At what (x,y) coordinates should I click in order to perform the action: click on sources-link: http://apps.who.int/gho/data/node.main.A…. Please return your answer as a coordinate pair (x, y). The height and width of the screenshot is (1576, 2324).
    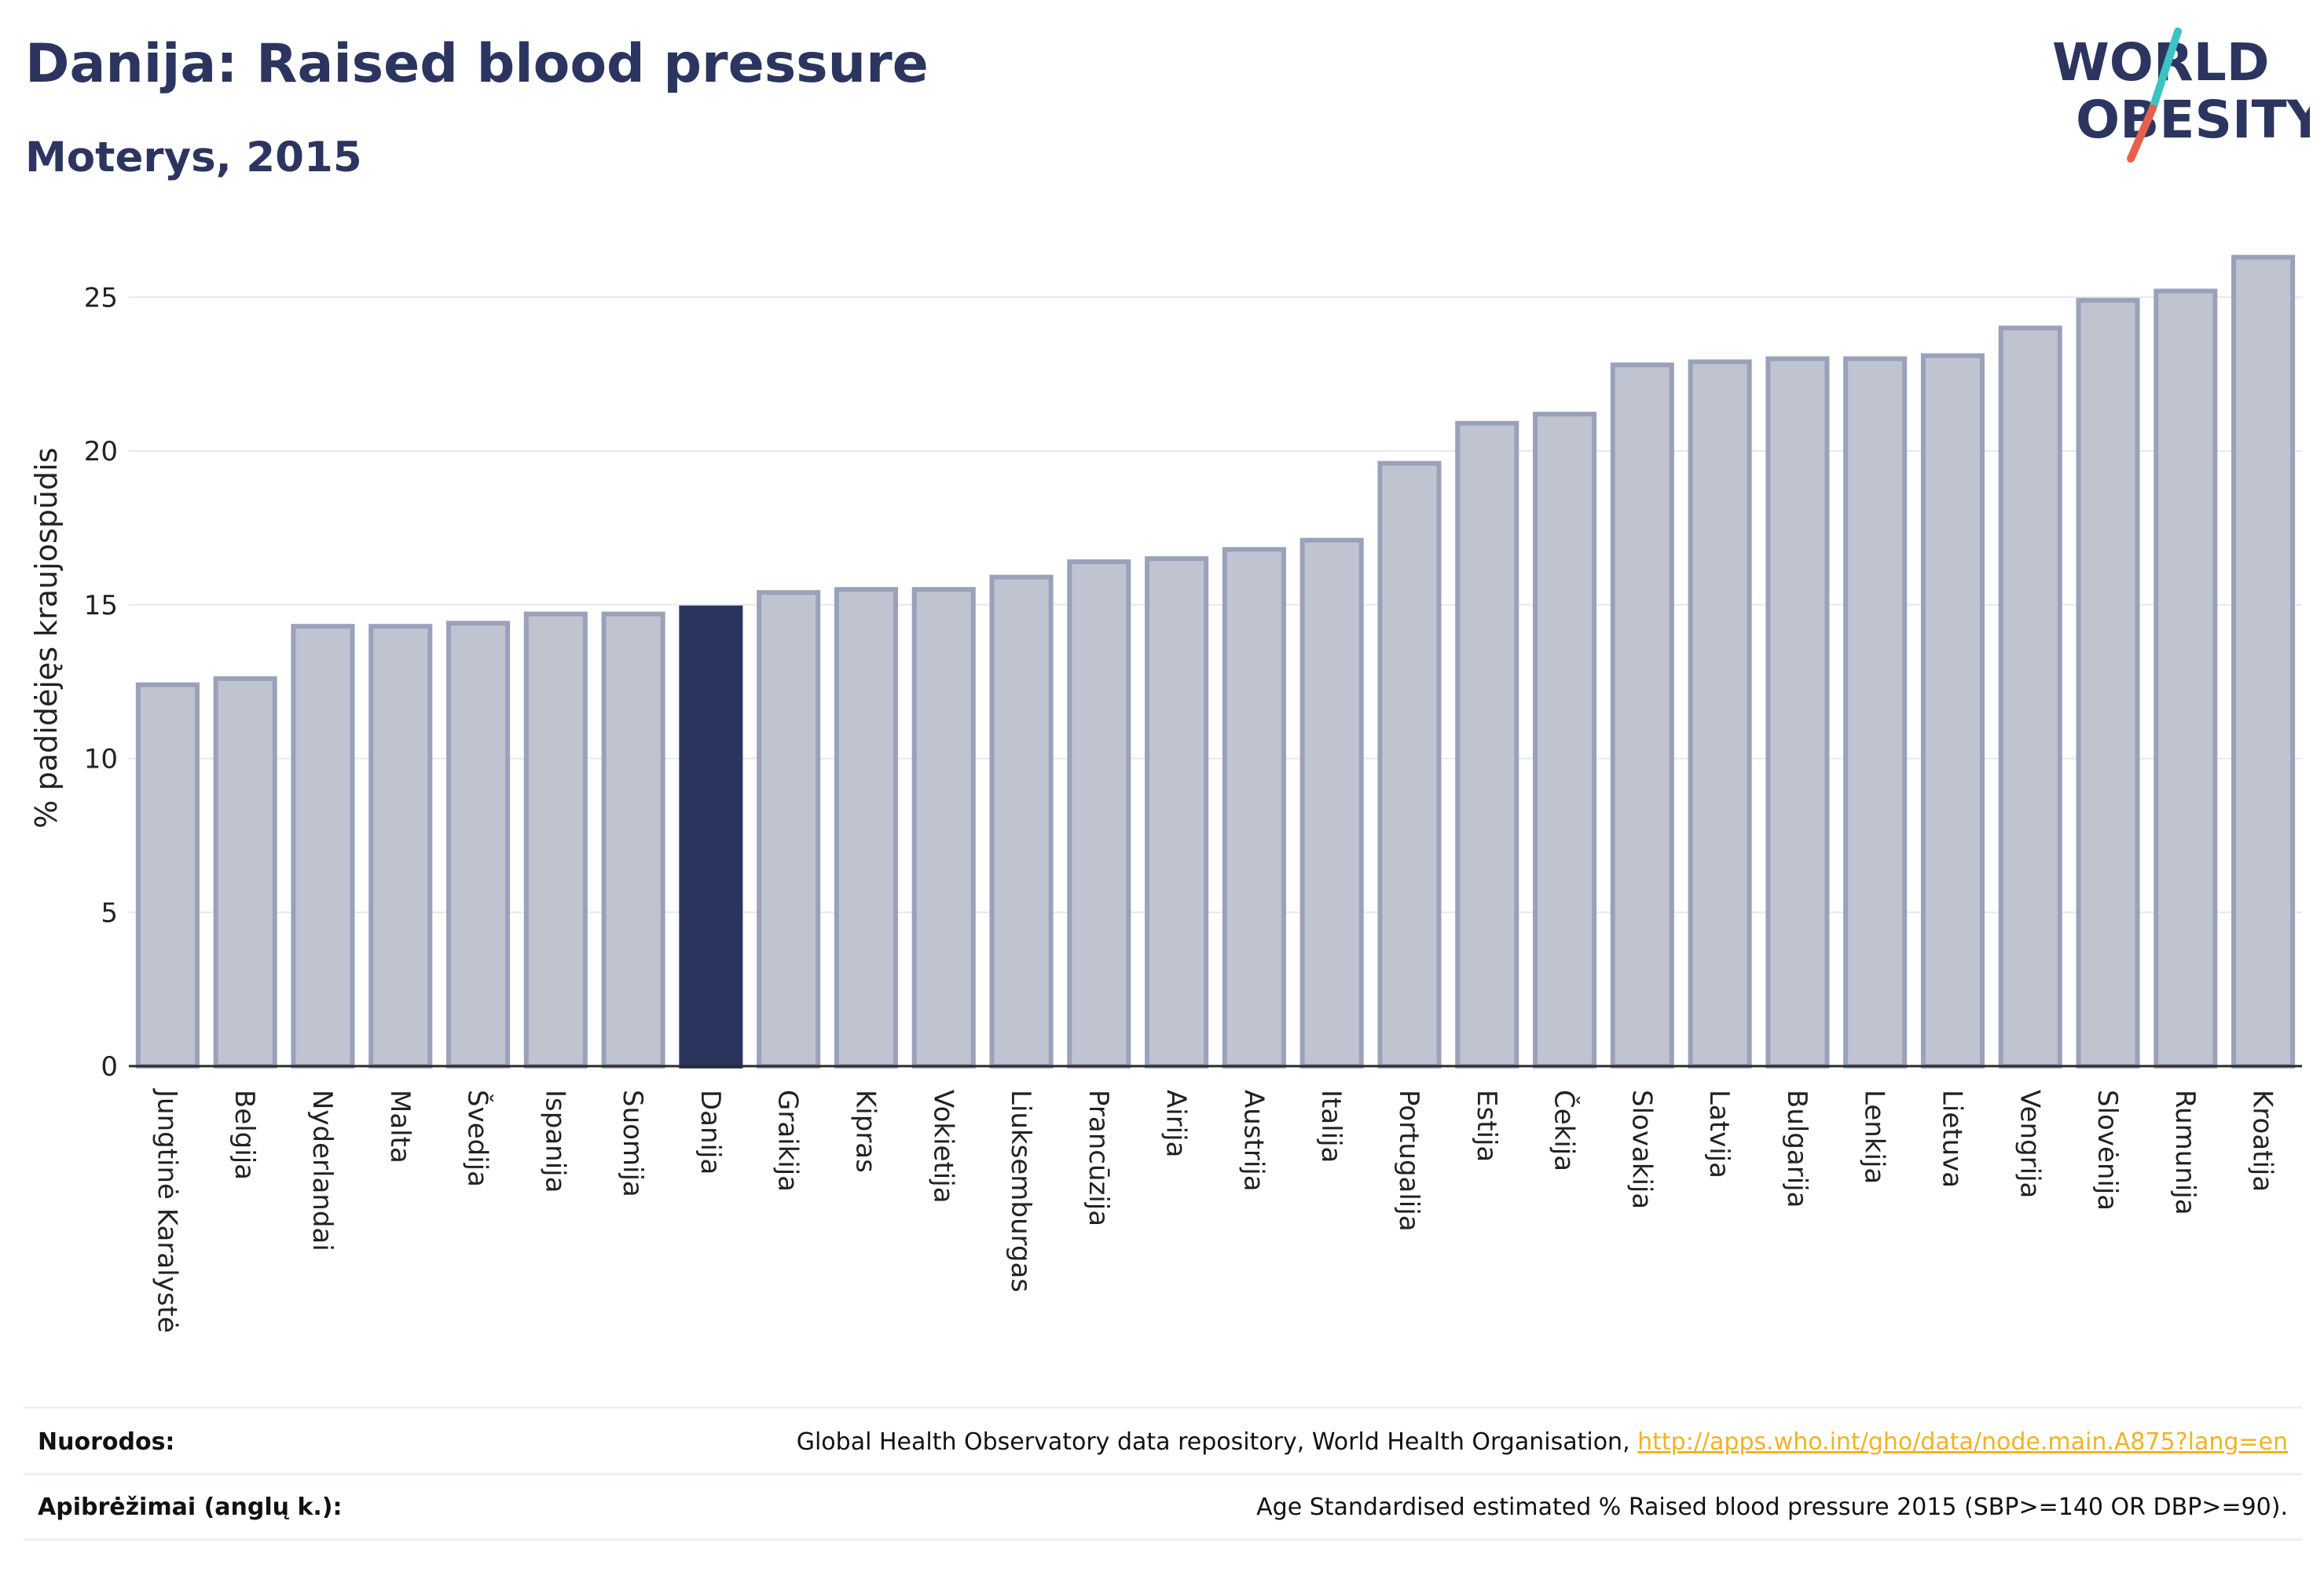
    Looking at the image, I should click on (1962, 1442).